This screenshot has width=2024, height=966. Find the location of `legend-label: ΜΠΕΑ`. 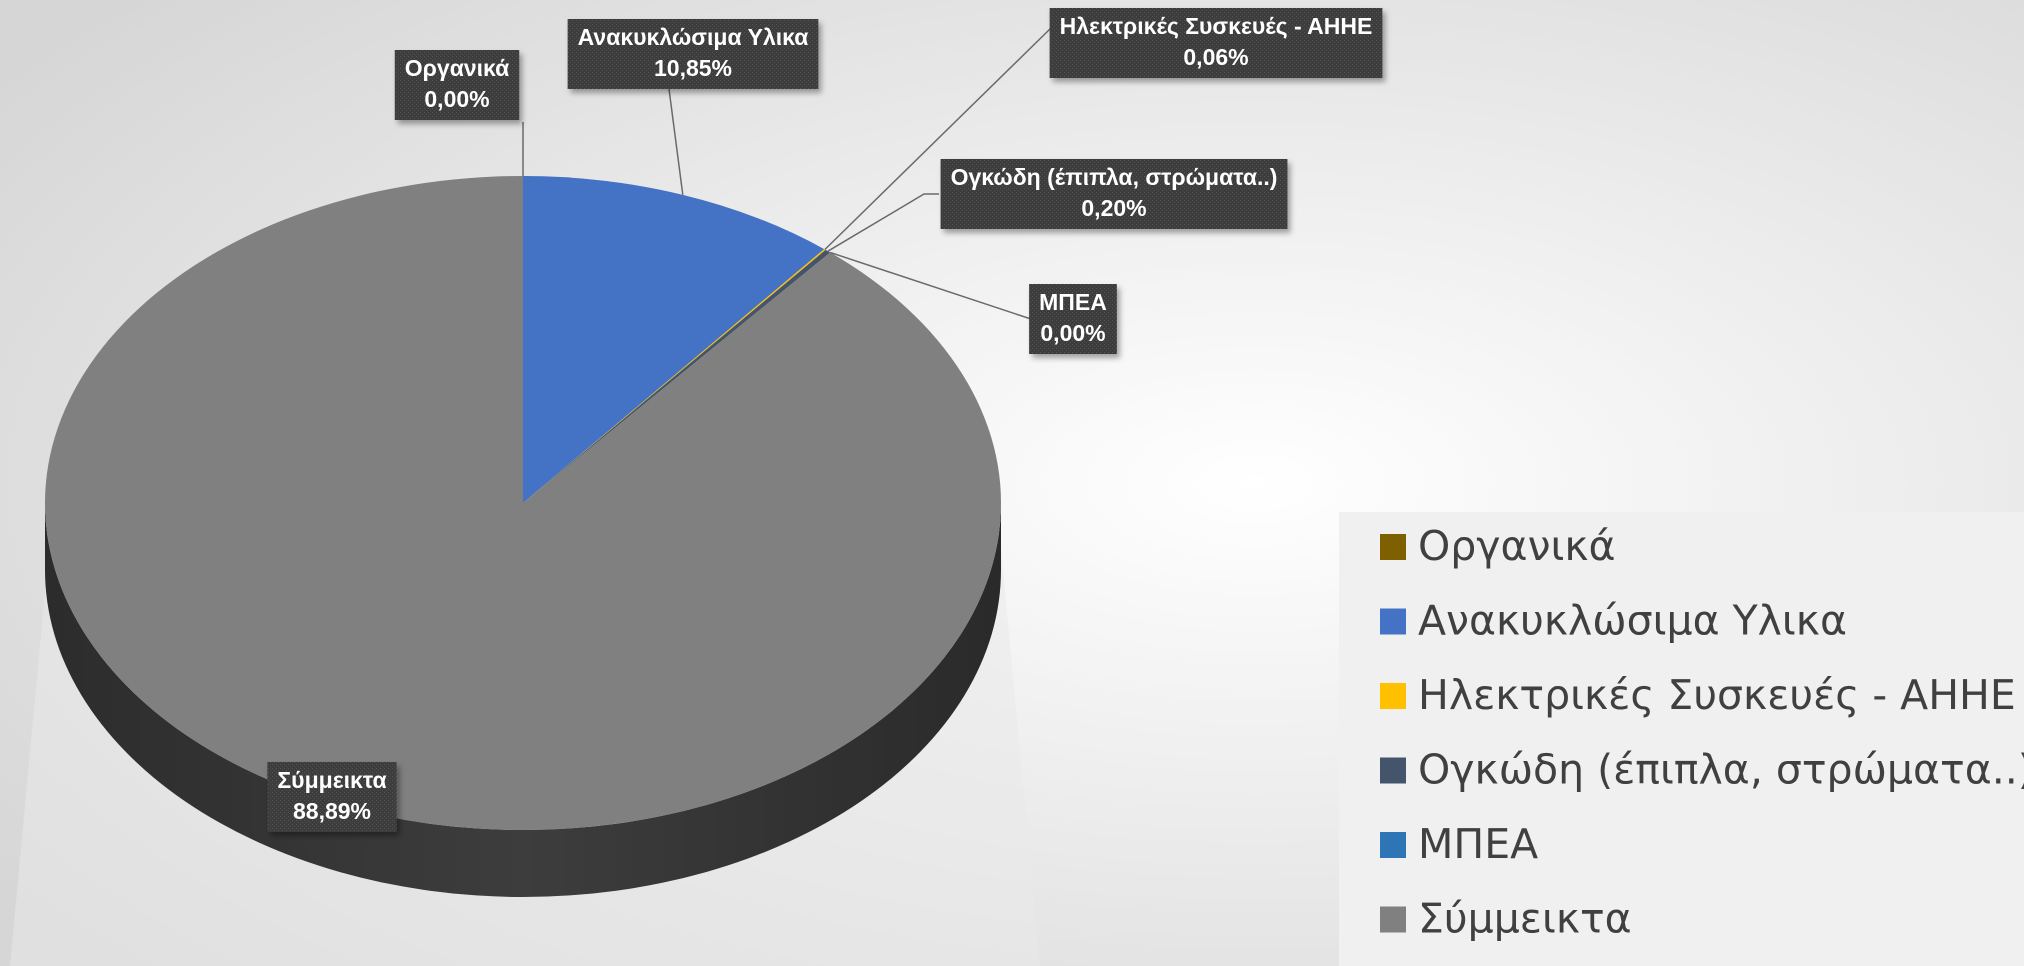

legend-label: ΜΠΕΑ is located at coordinates (1478, 844).